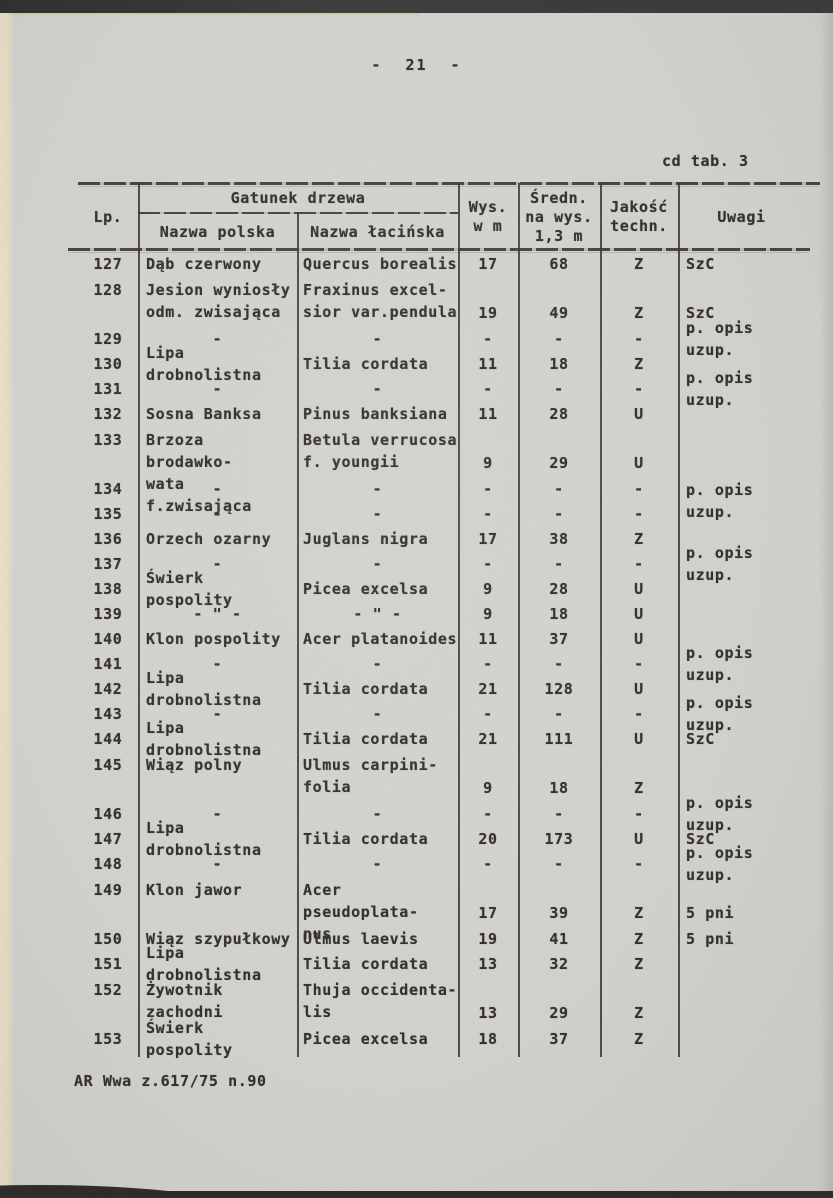 This screenshot has height=1198, width=833. Describe the element at coordinates (108, 440) in the screenshot. I see `cell-lp: 133` at that location.